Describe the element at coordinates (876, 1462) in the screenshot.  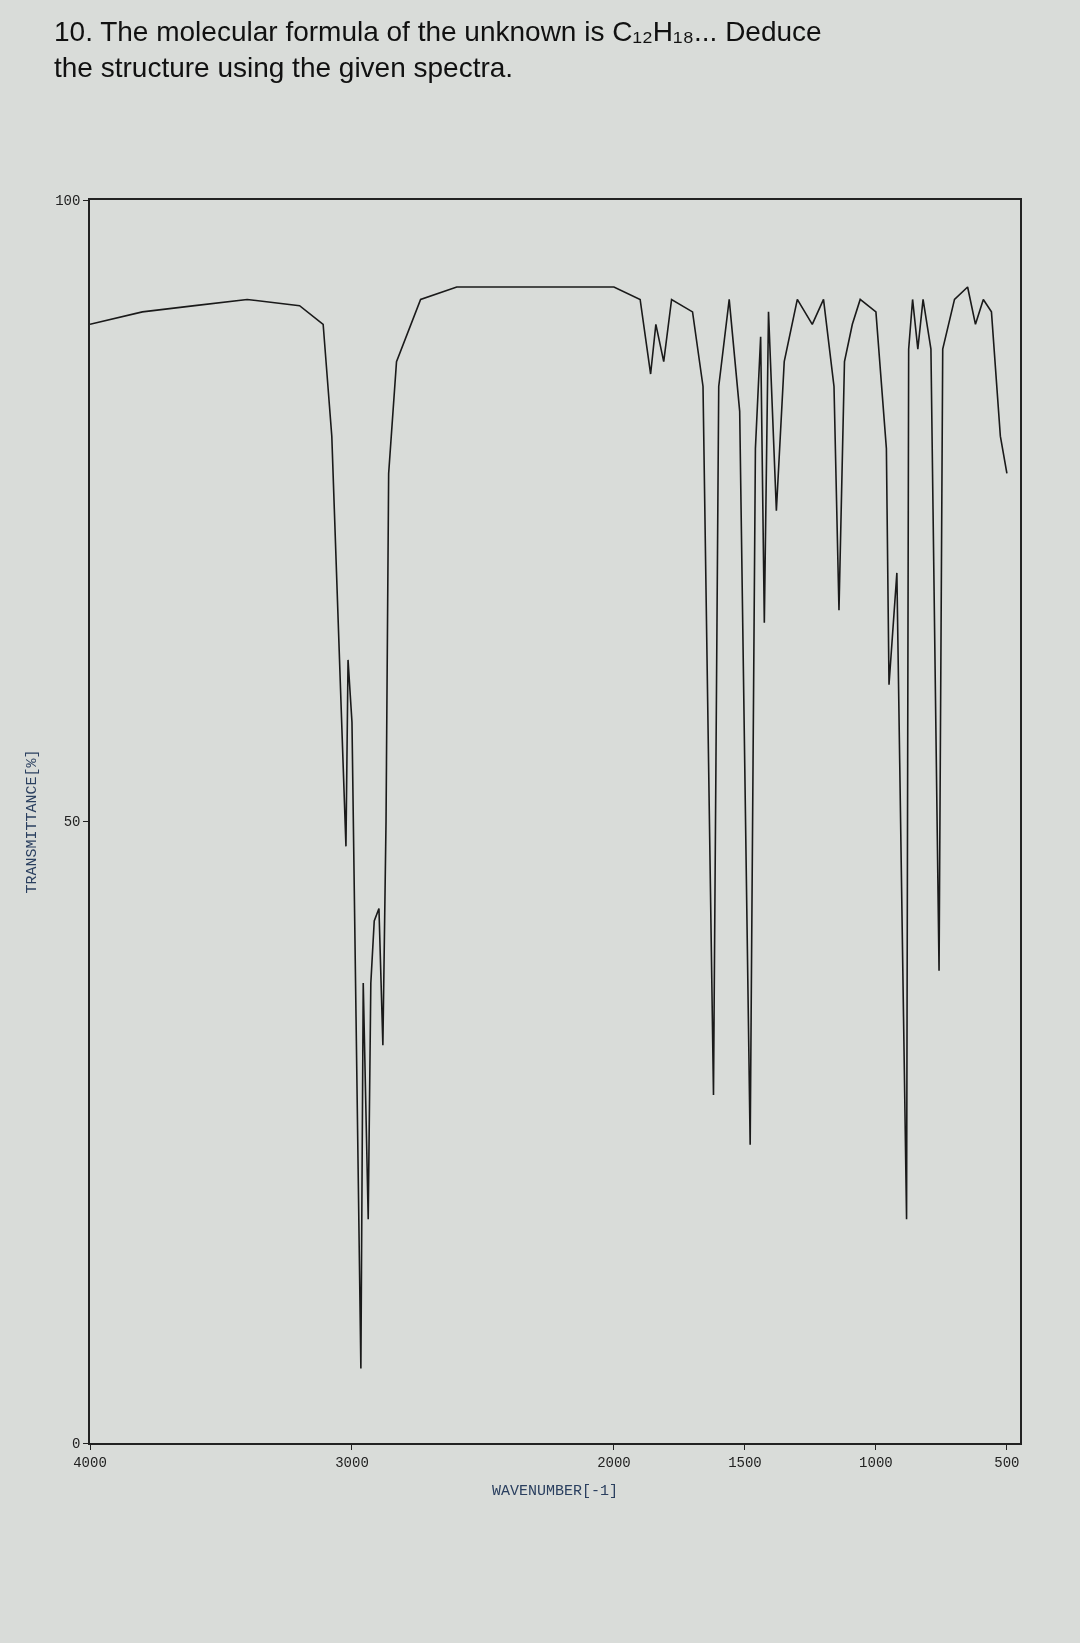
I see `x-tick-label: 1000` at that location.